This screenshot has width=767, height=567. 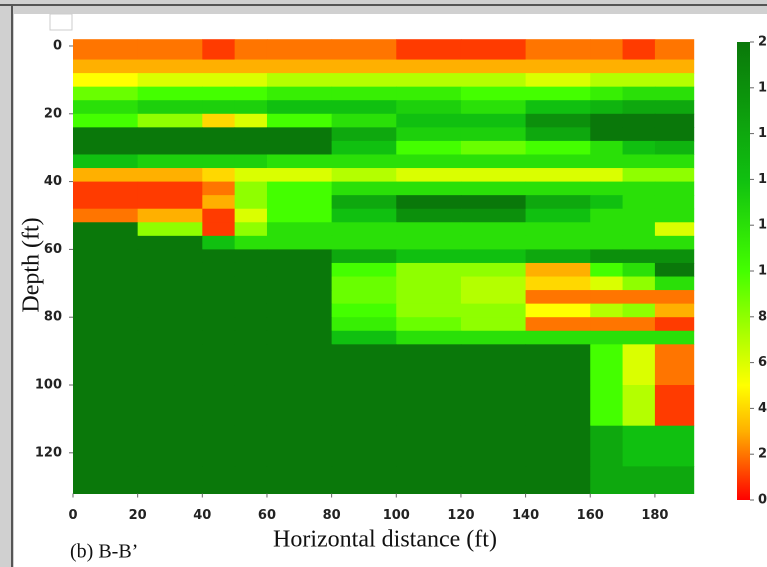 What do you see at coordinates (525, 515) in the screenshot?
I see `x-tick-label: 140` at bounding box center [525, 515].